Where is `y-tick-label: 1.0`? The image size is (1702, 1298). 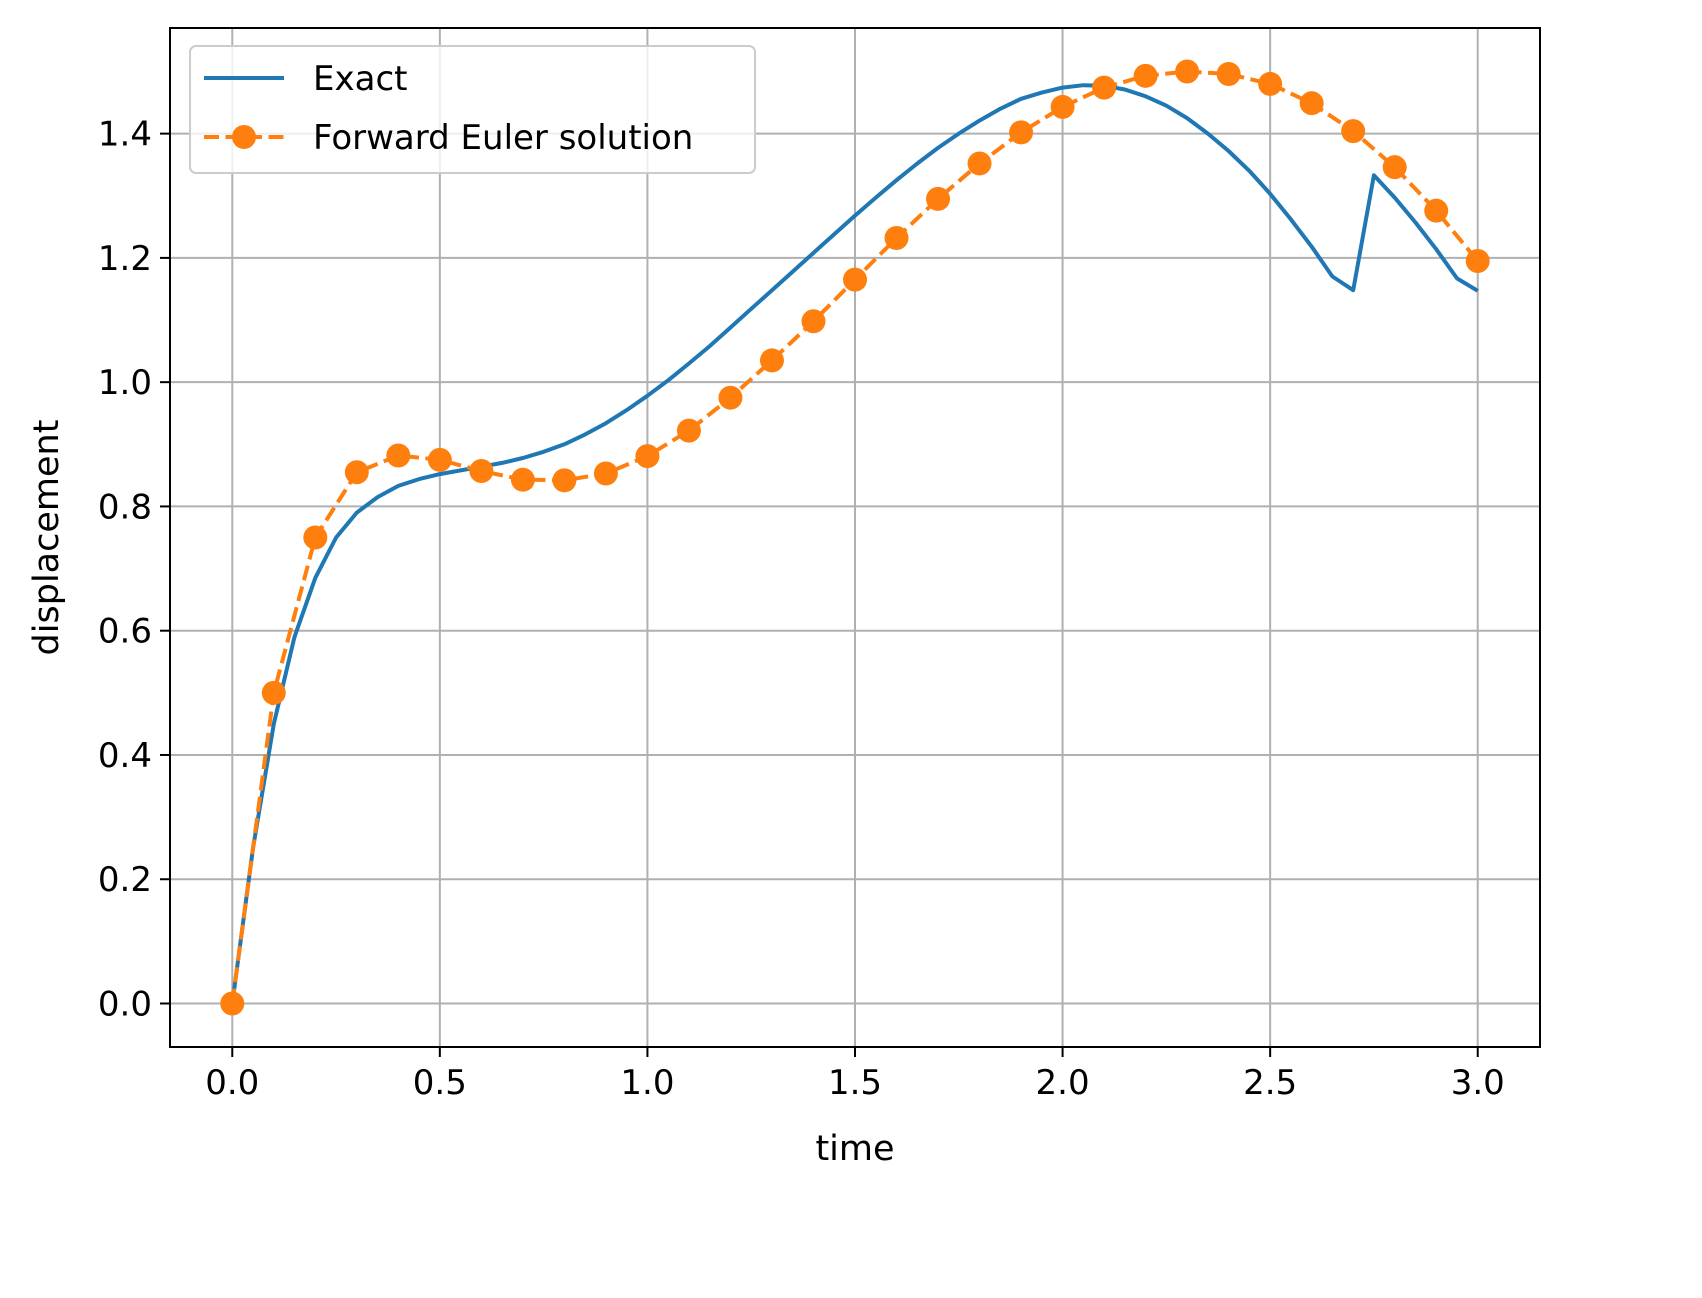 y-tick-label: 1.0 is located at coordinates (125, 383).